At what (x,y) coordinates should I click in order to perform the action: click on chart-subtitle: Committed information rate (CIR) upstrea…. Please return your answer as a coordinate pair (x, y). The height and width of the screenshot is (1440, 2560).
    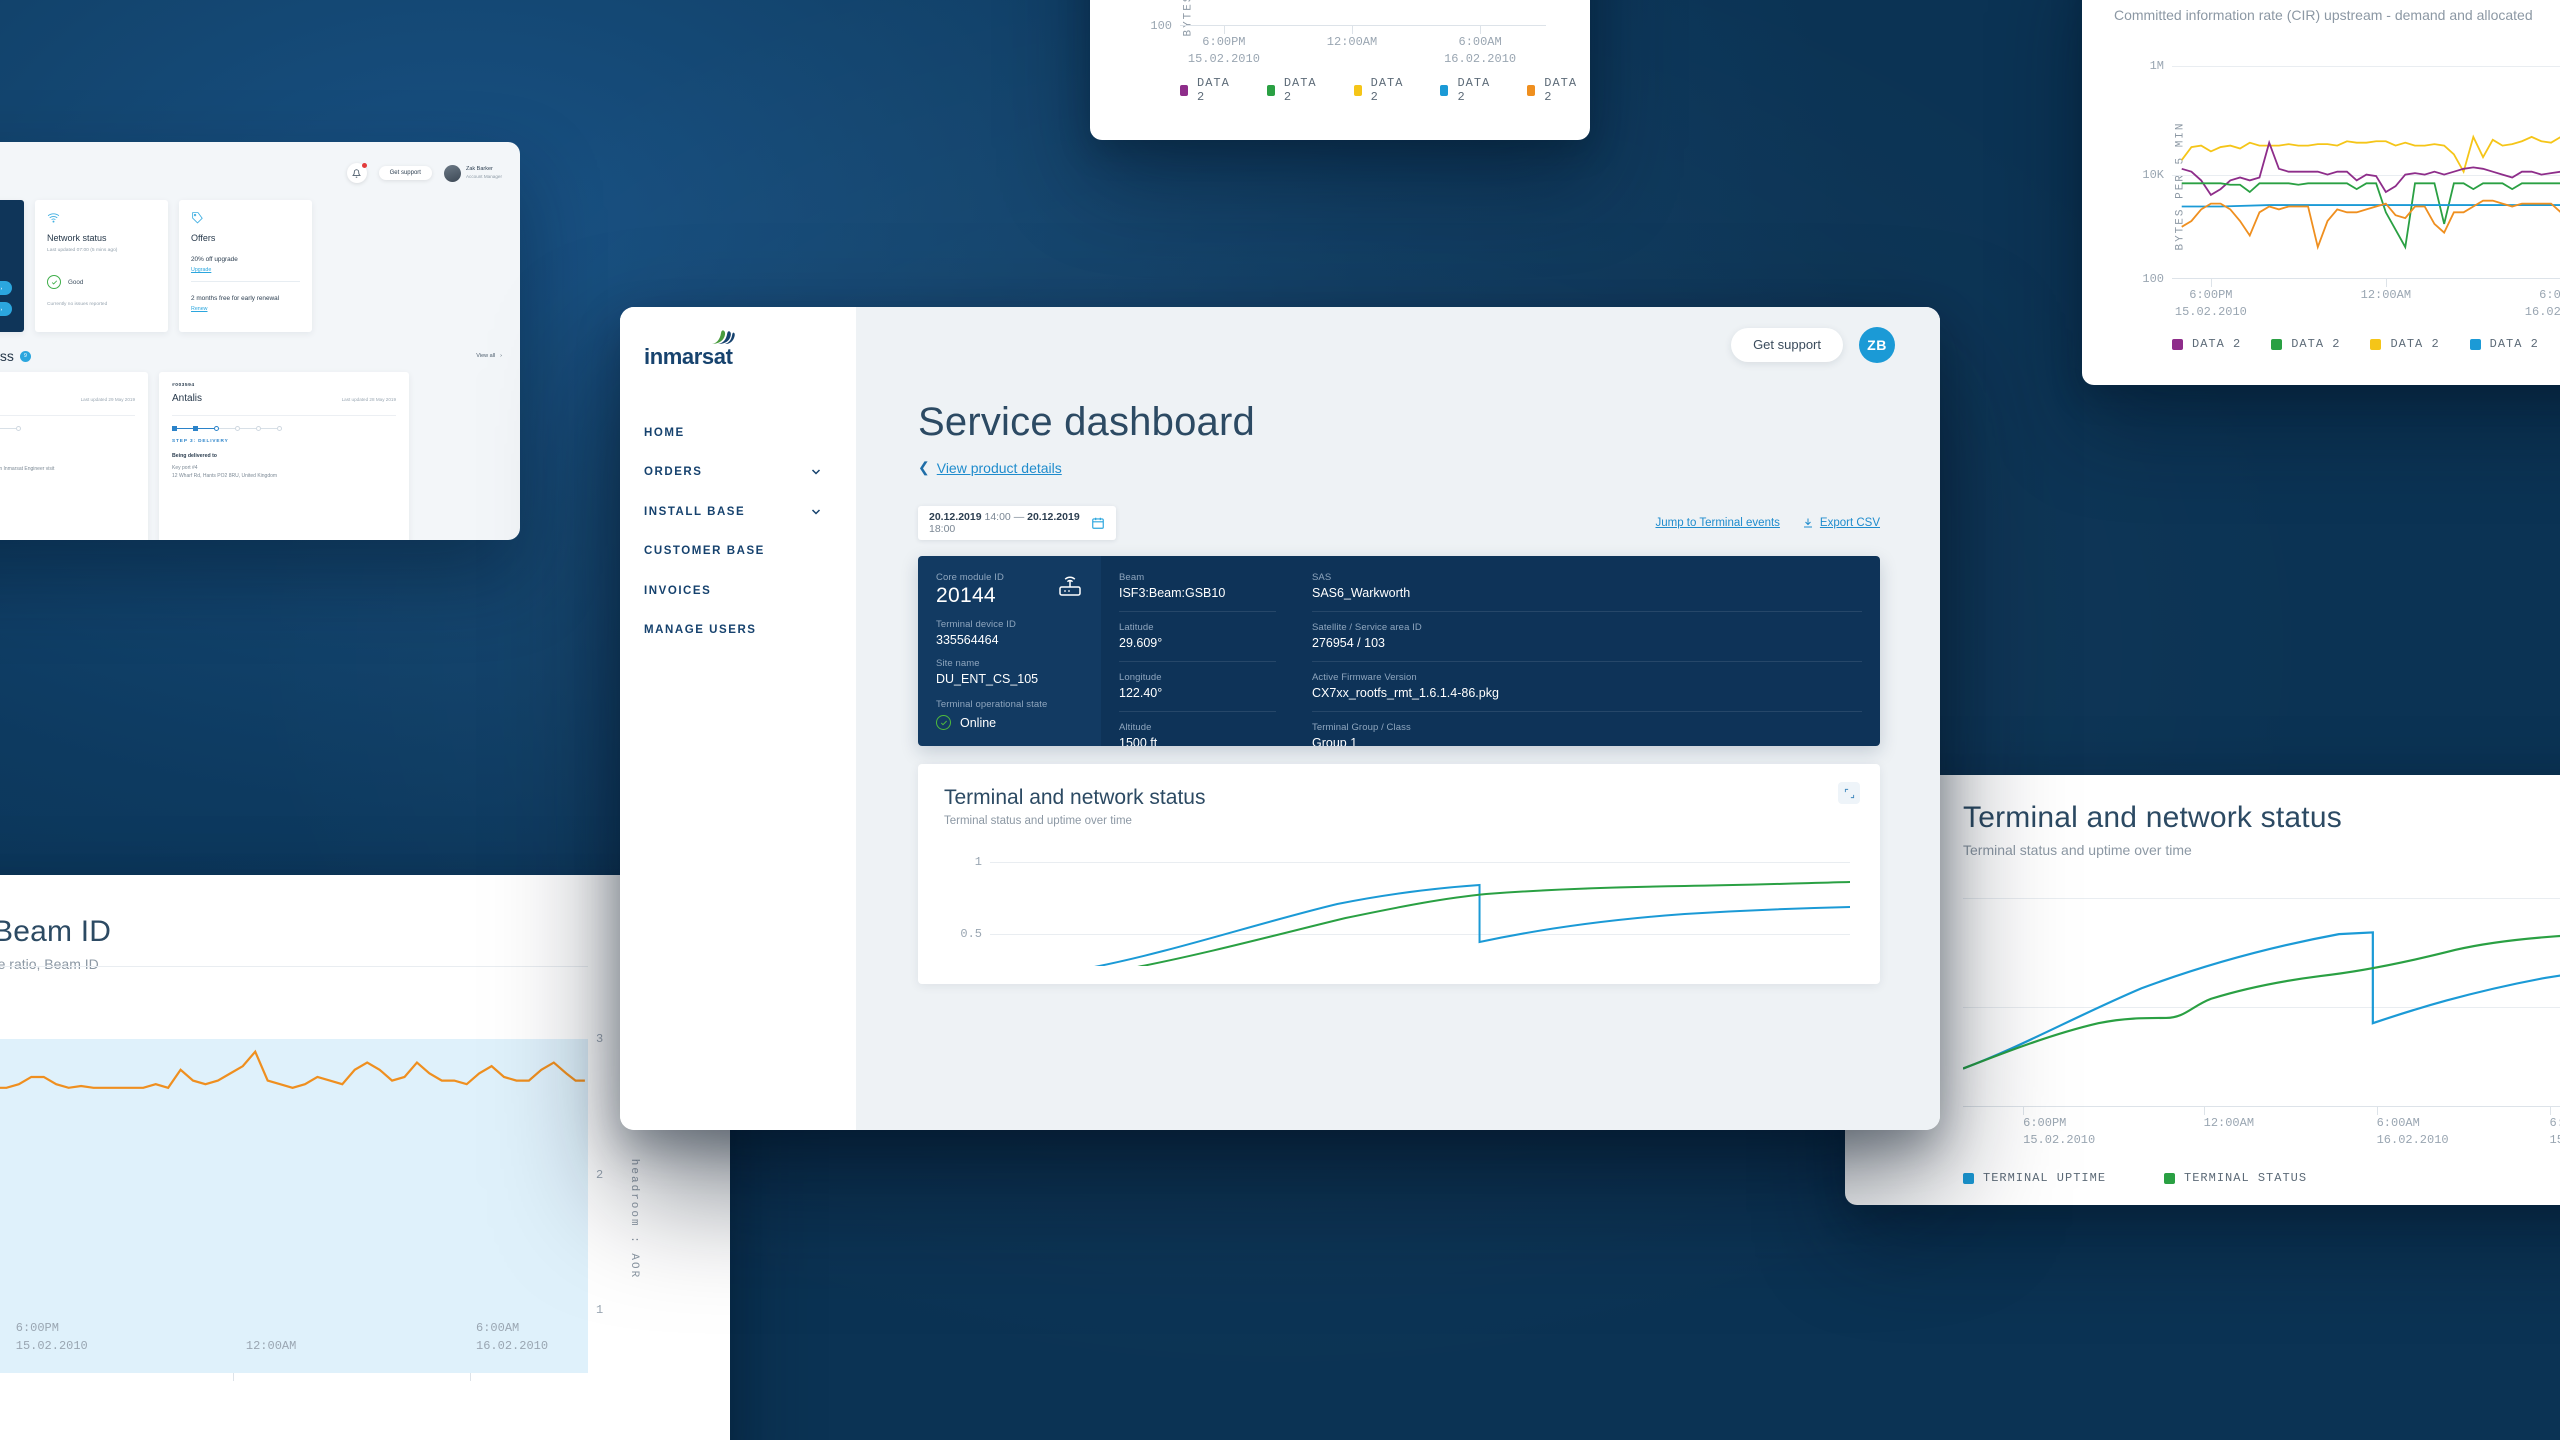
    Looking at the image, I should click on (2323, 15).